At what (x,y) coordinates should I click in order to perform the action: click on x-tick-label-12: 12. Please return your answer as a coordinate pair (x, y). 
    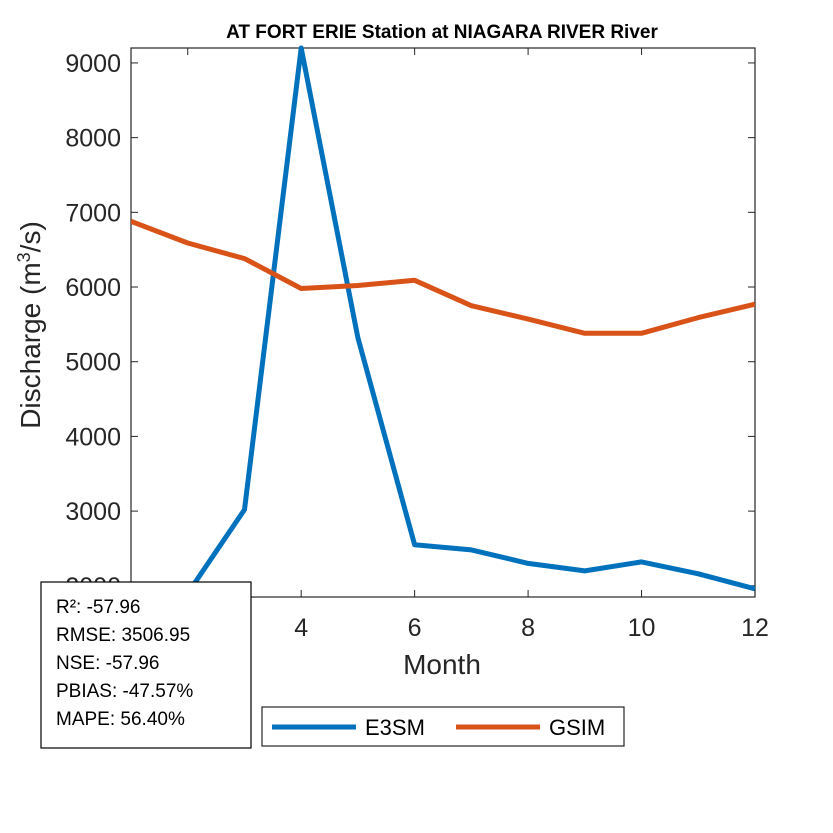
    Looking at the image, I should click on (755, 628).